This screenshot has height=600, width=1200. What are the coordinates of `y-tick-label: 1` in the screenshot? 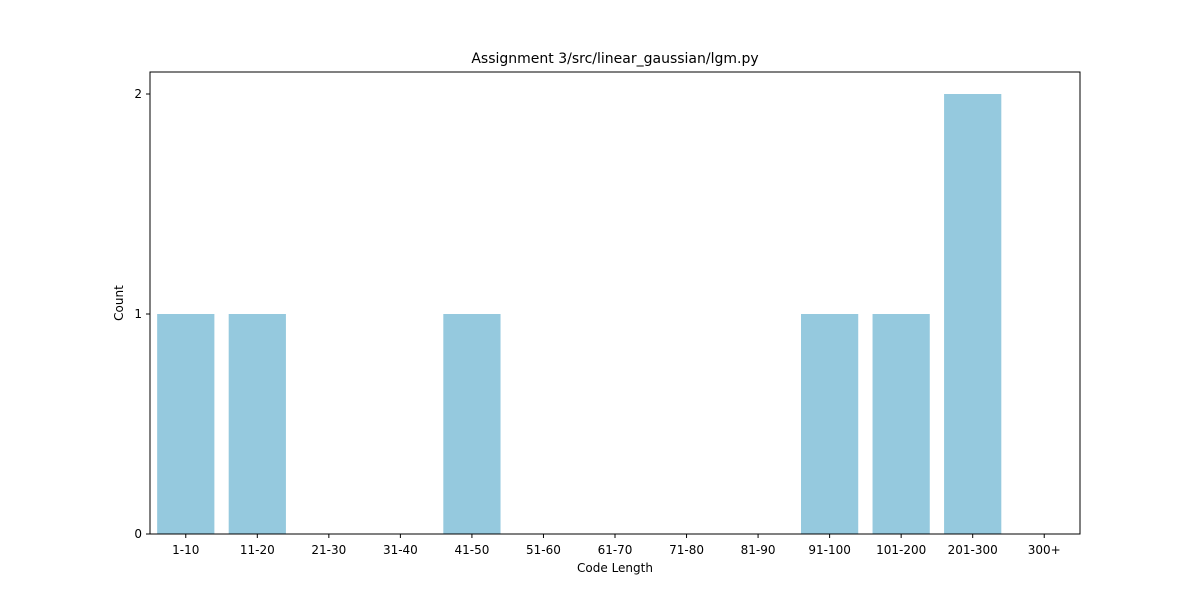 It's located at (138, 314).